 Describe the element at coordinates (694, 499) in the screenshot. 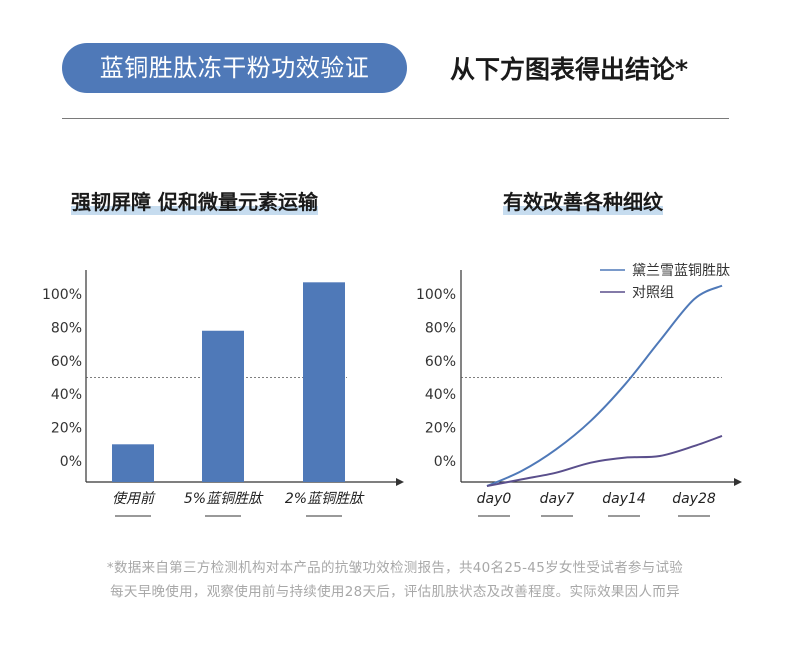

I see `x-tick-label: day28` at that location.